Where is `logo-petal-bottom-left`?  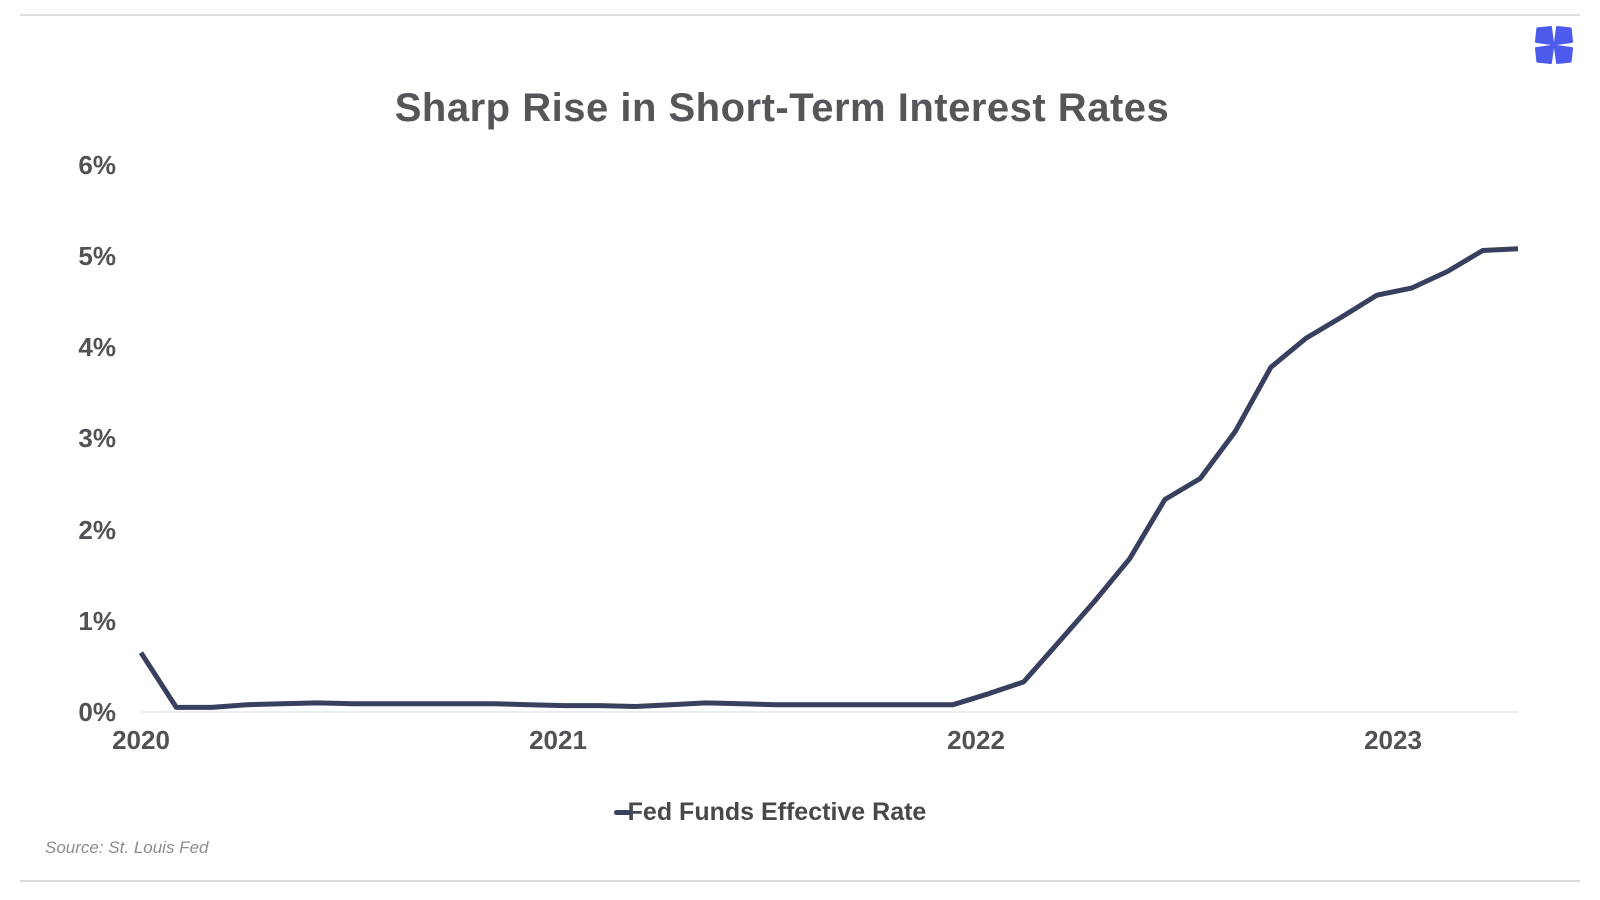
logo-petal-bottom-left is located at coordinates (1544, 54).